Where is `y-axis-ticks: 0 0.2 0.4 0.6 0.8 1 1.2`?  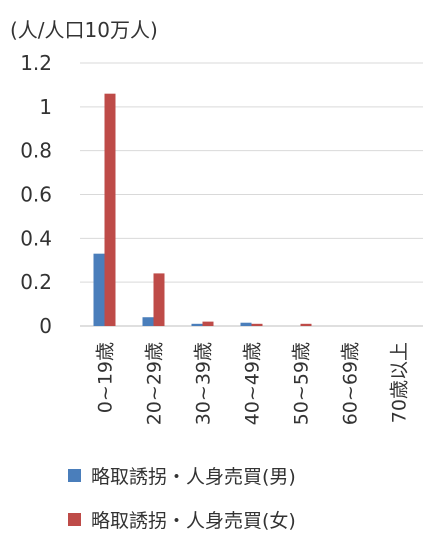
y-axis-ticks: 0 0.2 0.4 0.6 0.8 1 1.2 is located at coordinates (36, 194).